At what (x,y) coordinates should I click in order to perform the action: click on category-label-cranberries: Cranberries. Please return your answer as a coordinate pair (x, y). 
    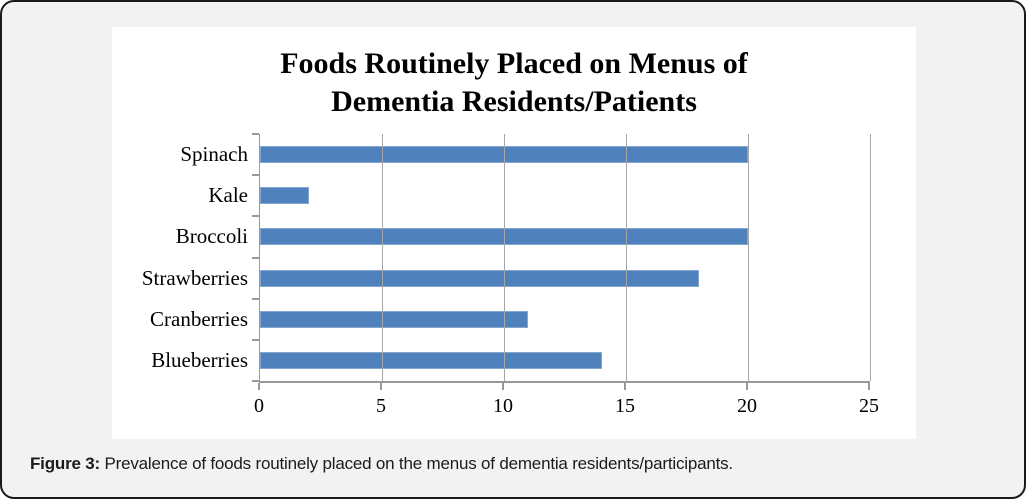
    Looking at the image, I should click on (199, 318).